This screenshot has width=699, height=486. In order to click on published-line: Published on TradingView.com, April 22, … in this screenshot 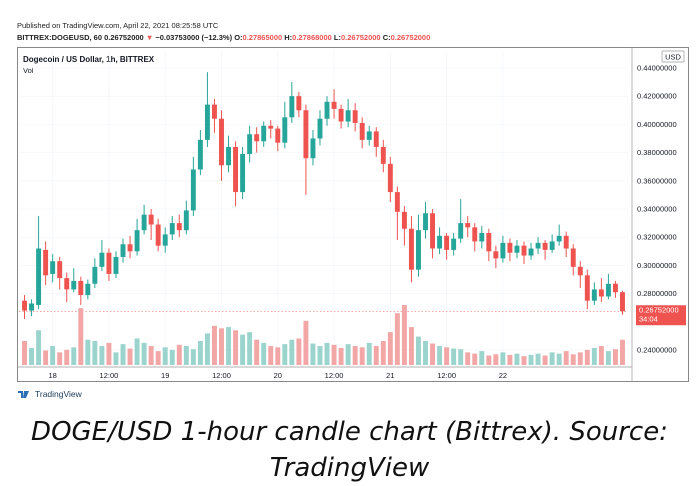, I will do `click(118, 25)`.